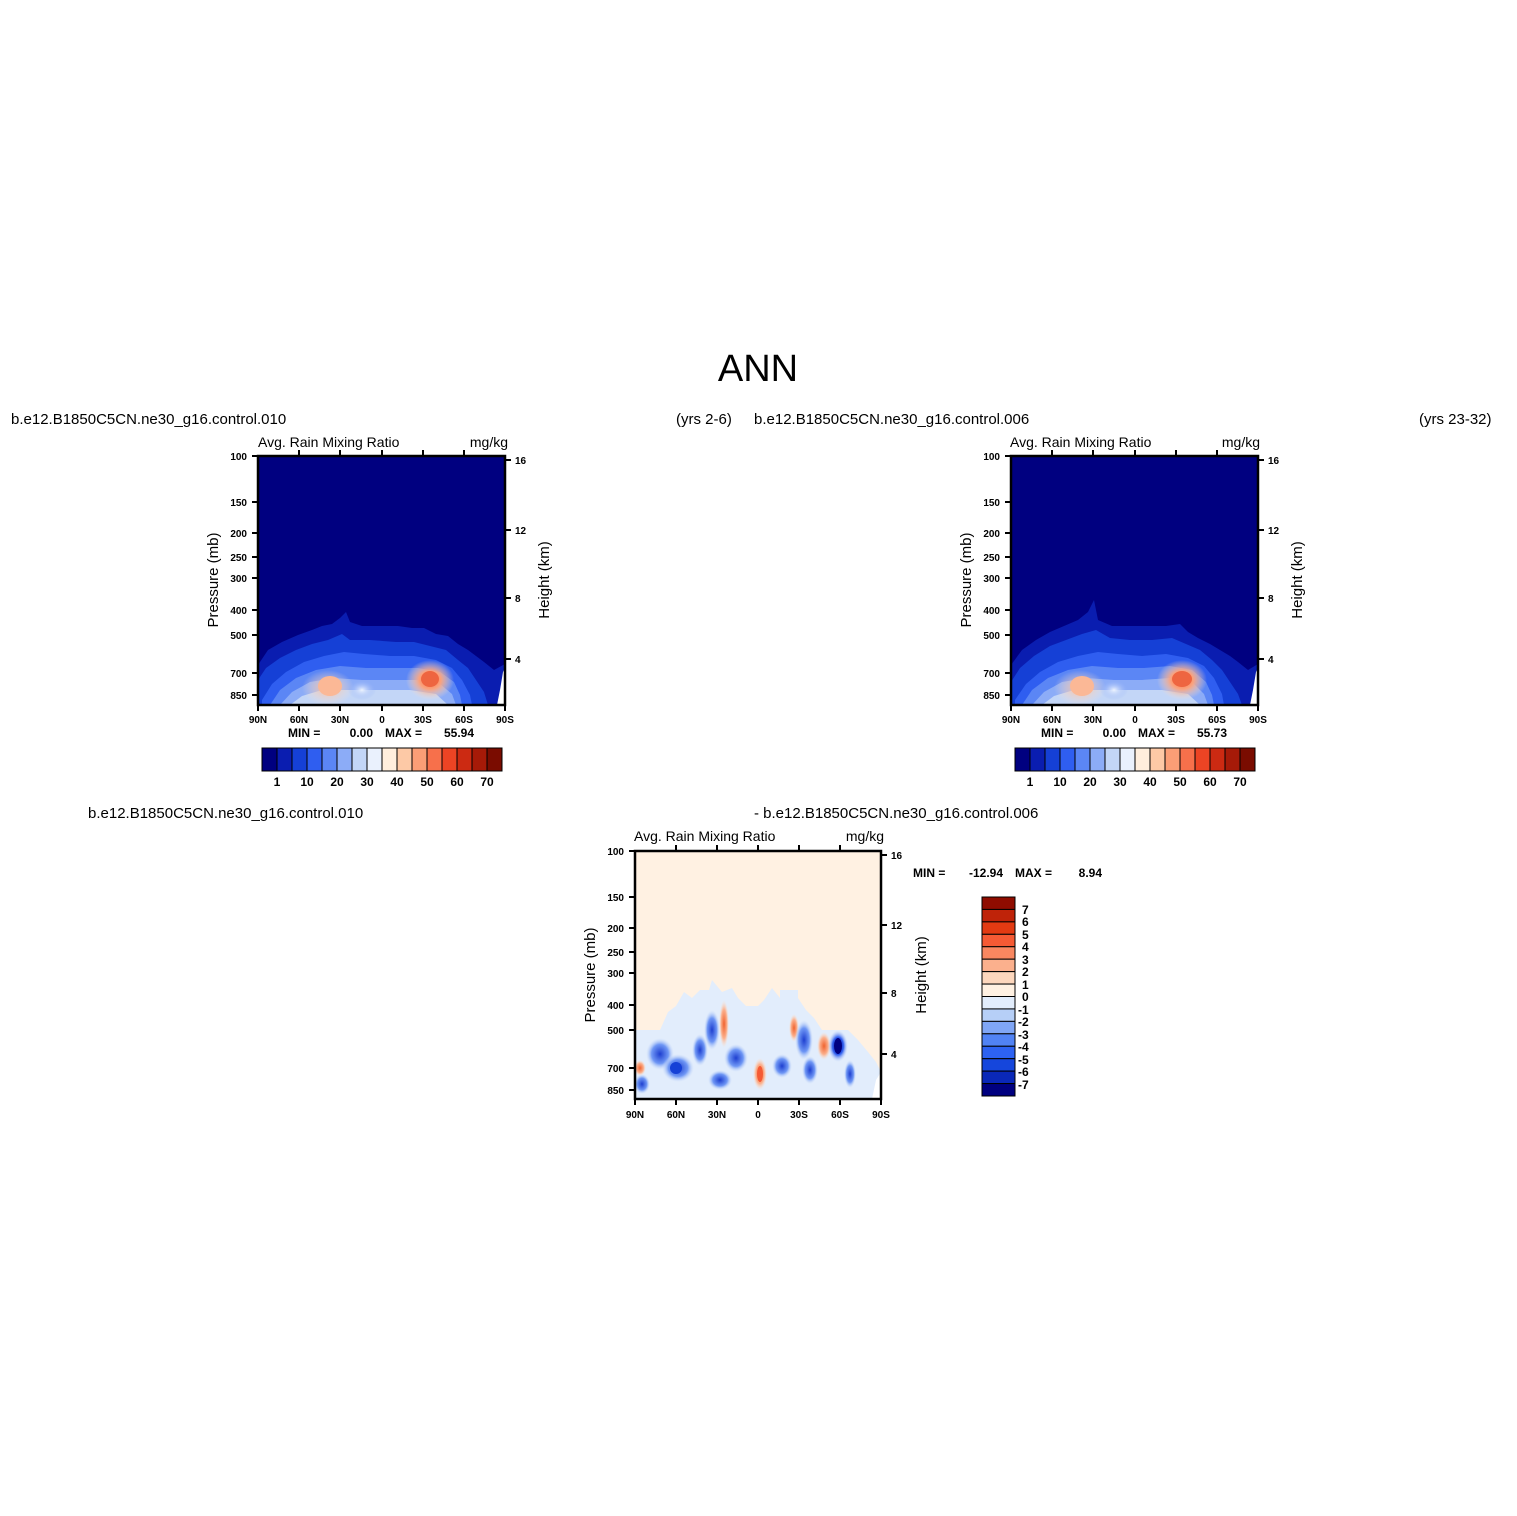 The height and width of the screenshot is (1516, 1517). Describe the element at coordinates (865, 836) in the screenshot. I see `panel-3-units: mg/kg` at that location.